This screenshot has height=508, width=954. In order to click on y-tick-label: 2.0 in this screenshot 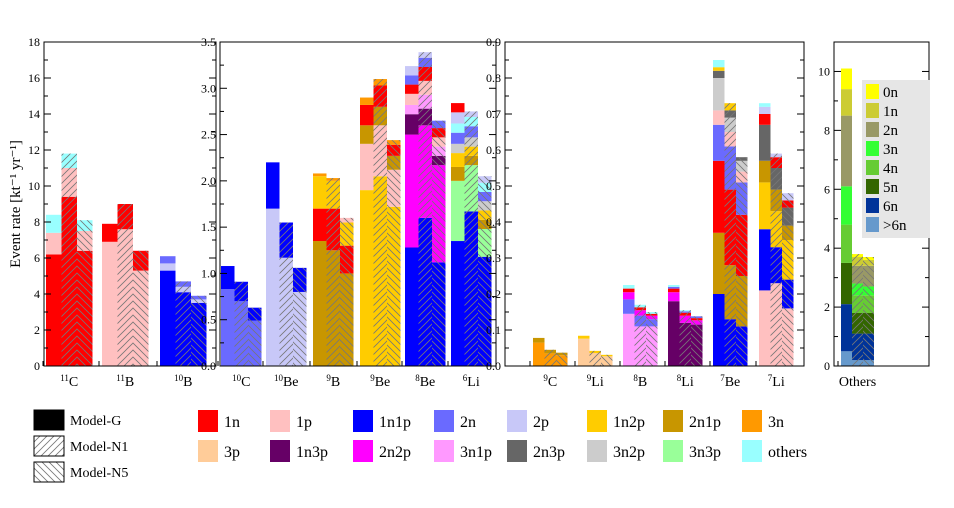, I will do `click(208, 181)`.